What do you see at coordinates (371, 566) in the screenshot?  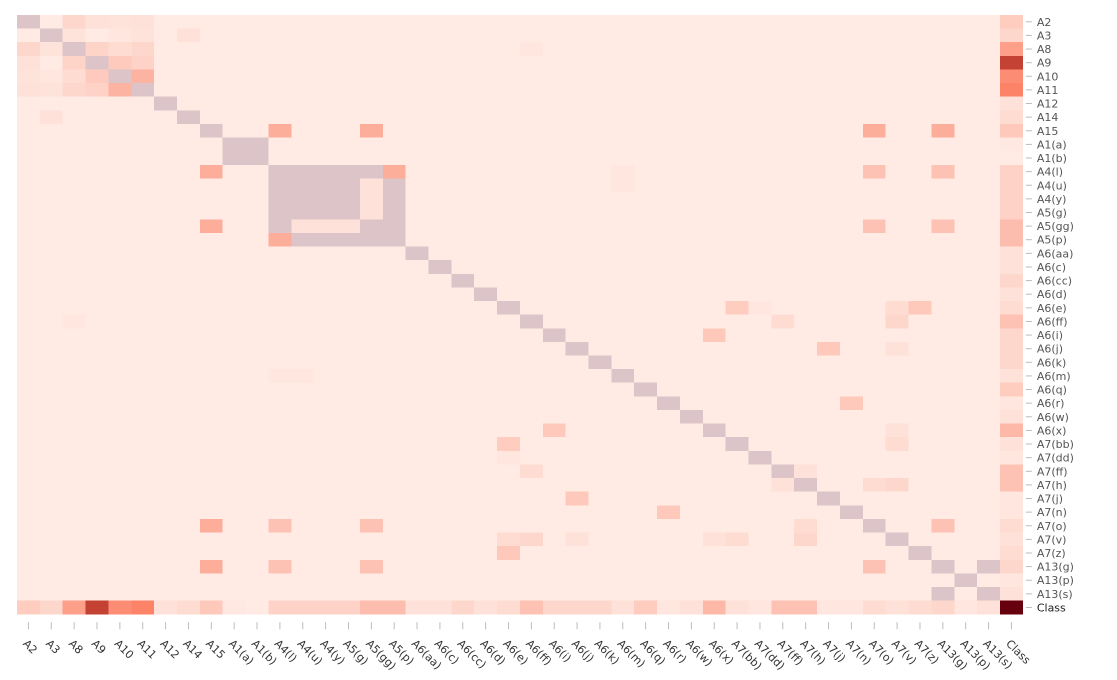 I see `heatmap-cell-A13(g)-A5(gg)` at bounding box center [371, 566].